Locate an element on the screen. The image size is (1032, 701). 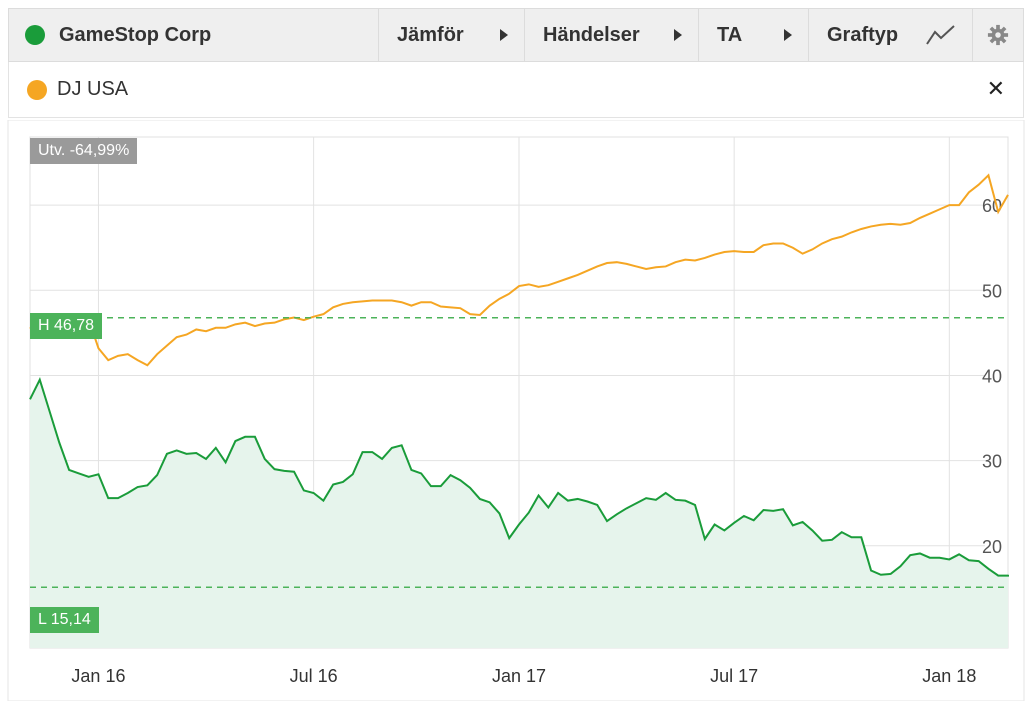
chart-type-button: Graftyp is located at coordinates (891, 35).